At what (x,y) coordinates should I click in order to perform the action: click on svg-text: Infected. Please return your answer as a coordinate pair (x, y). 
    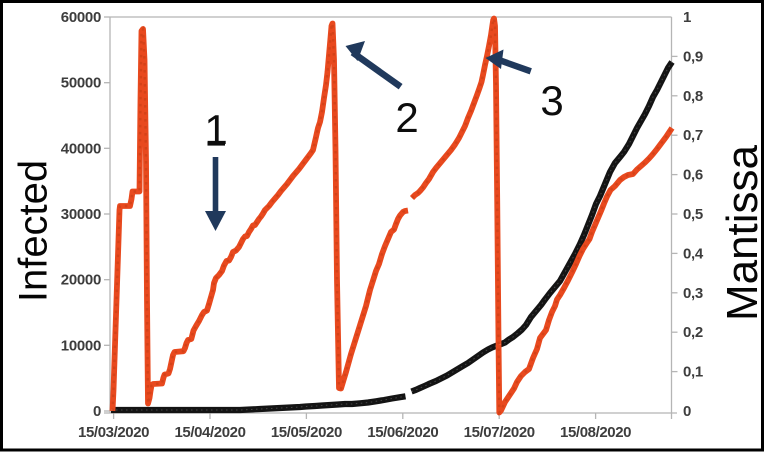
    Looking at the image, I should click on (34, 231).